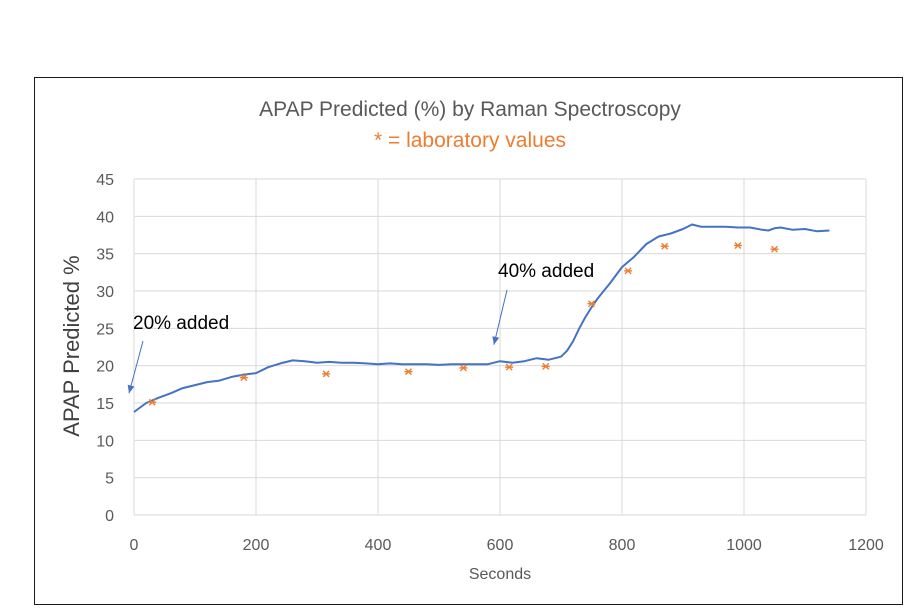 The width and height of the screenshot is (908, 610). I want to click on x-tick-label: 1000, so click(744, 545).